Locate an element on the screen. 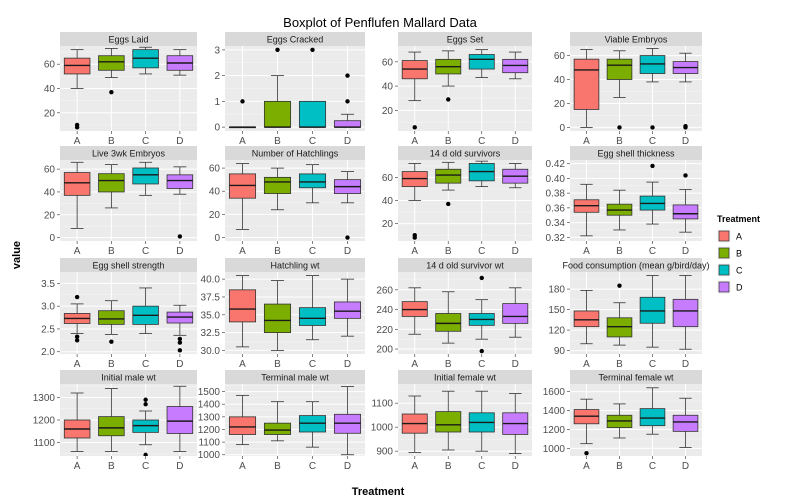 The height and width of the screenshot is (504, 792). y-tick-label: 120 is located at coordinates (556, 331).